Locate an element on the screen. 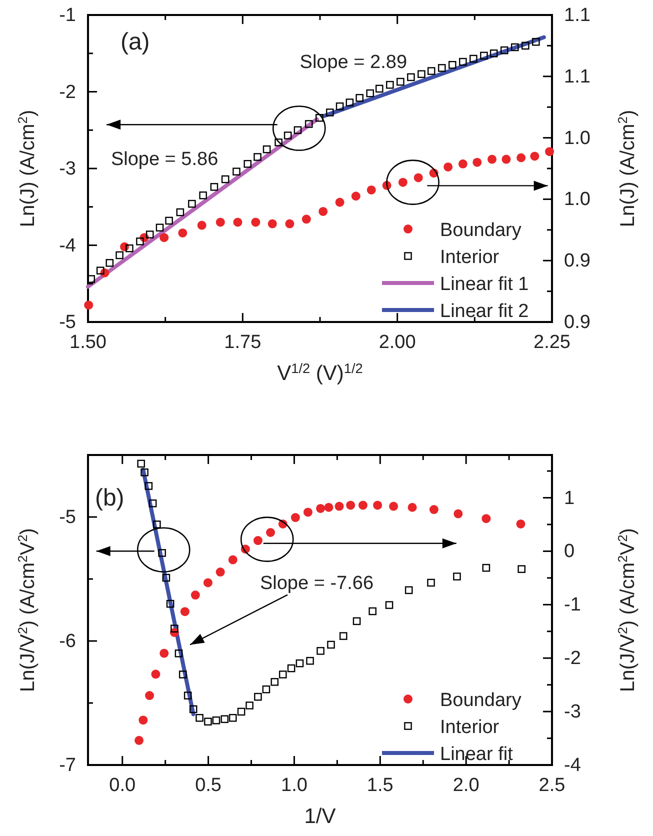 The width and height of the screenshot is (653, 836). y2-tick-label: -2 is located at coordinates (572, 659).